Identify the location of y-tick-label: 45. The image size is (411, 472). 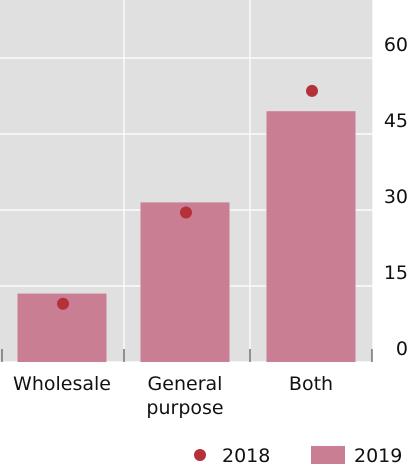
(396, 121).